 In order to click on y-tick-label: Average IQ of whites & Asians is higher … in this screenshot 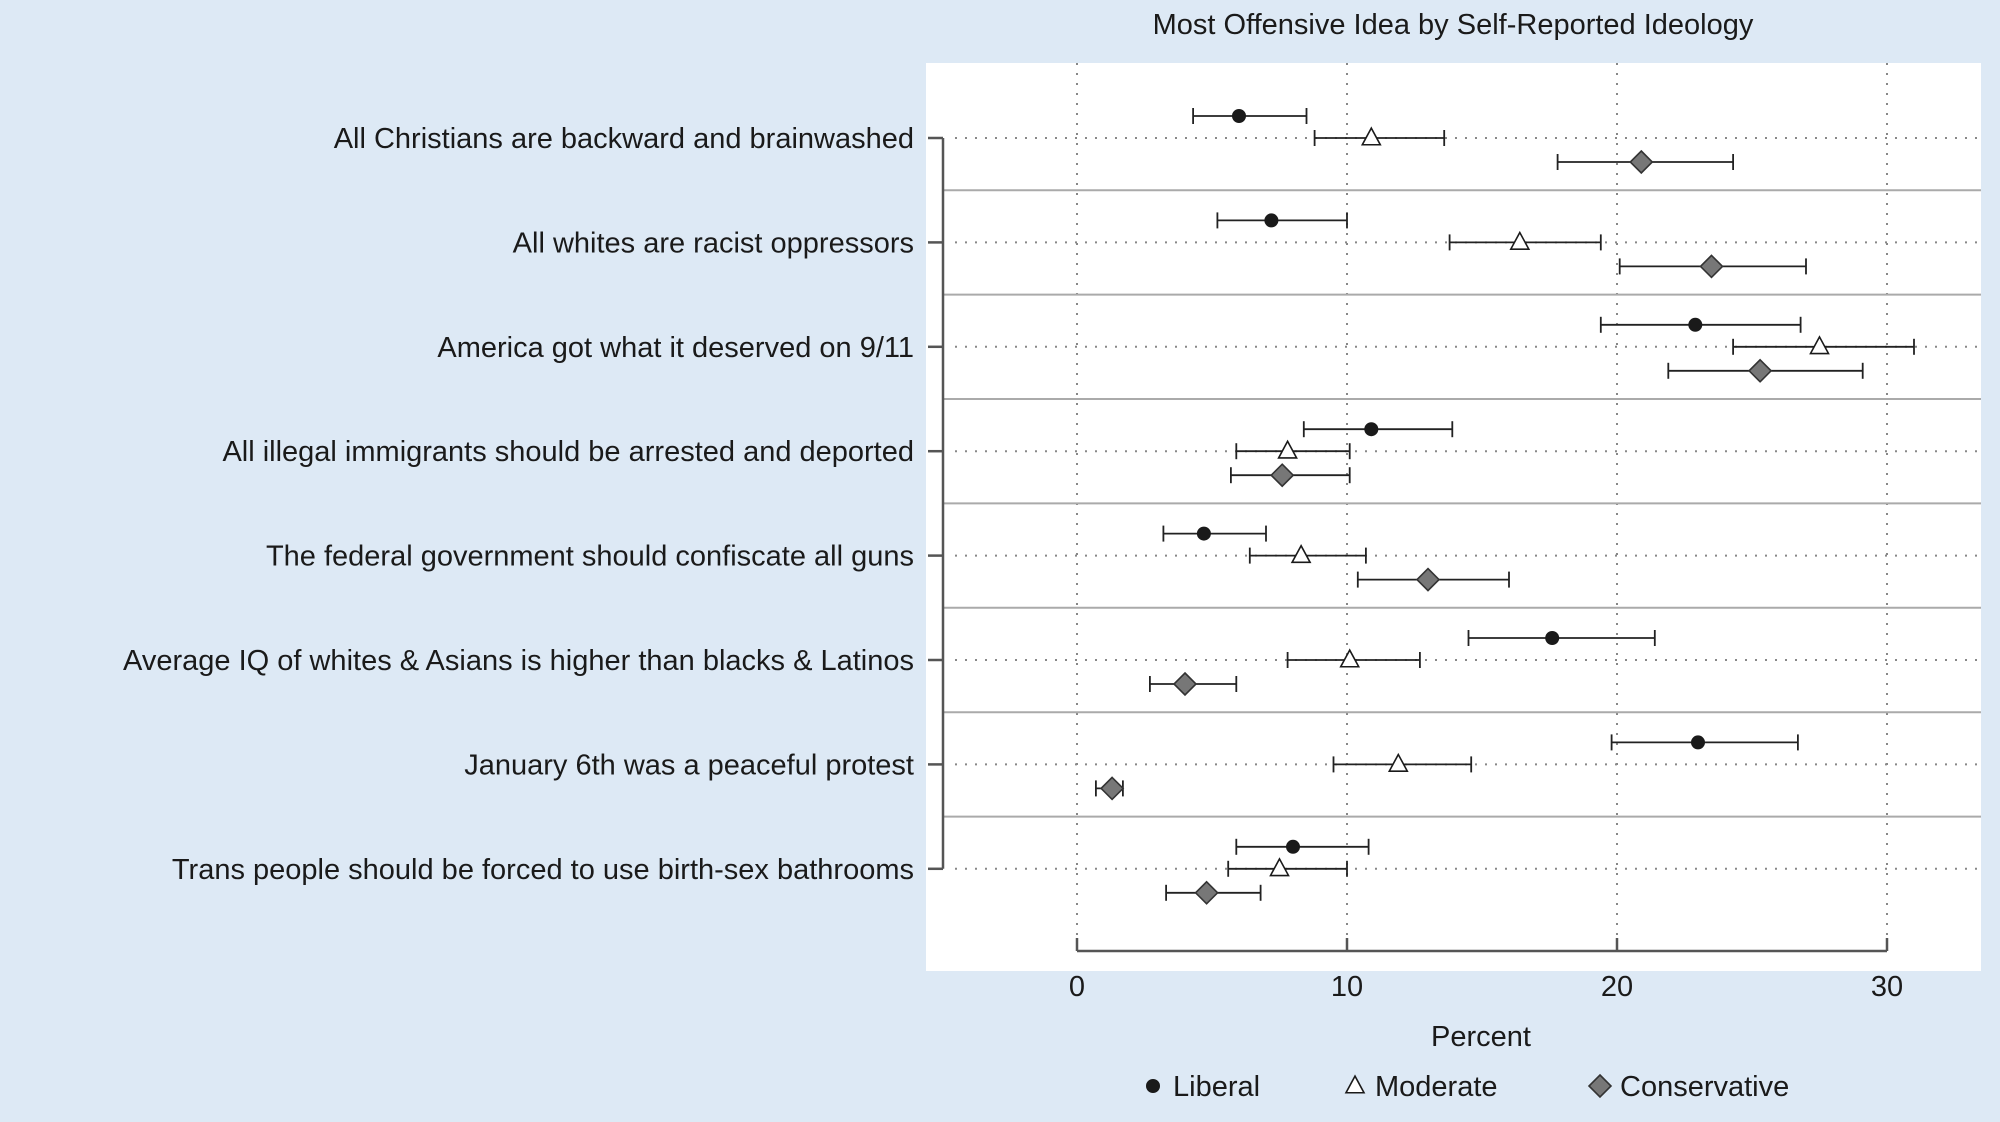, I will do `click(518, 661)`.